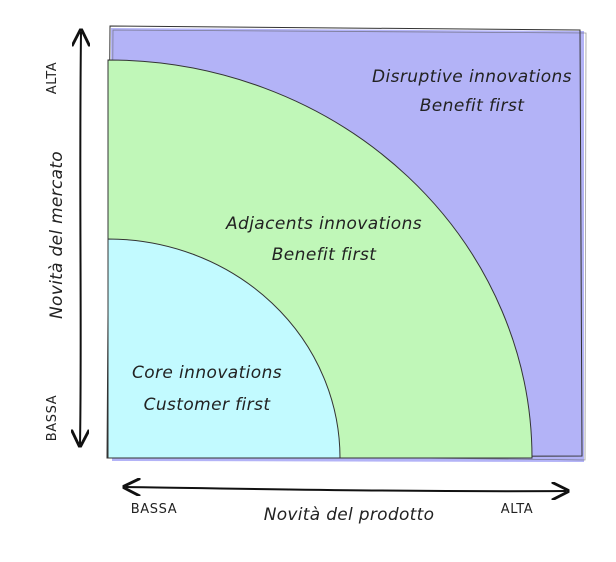 Image resolution: width=616 pixels, height=562 pixels. What do you see at coordinates (207, 389) in the screenshot?
I see `core-label: Core innovations Customer first` at bounding box center [207, 389].